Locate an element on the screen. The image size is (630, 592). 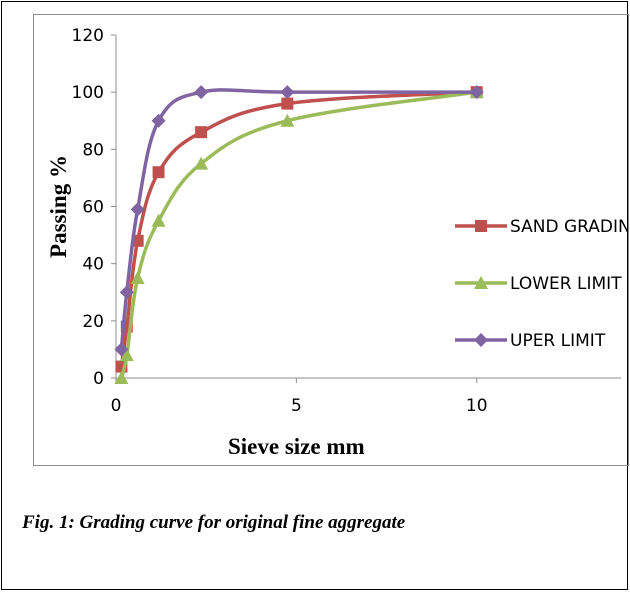
legend-item: UPER LIMIT is located at coordinates (530, 341).